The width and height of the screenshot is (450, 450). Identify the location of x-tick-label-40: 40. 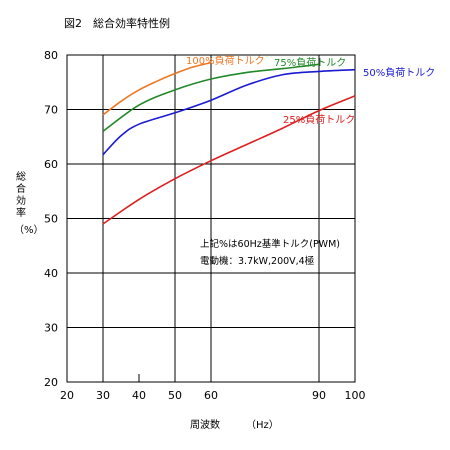
(139, 395).